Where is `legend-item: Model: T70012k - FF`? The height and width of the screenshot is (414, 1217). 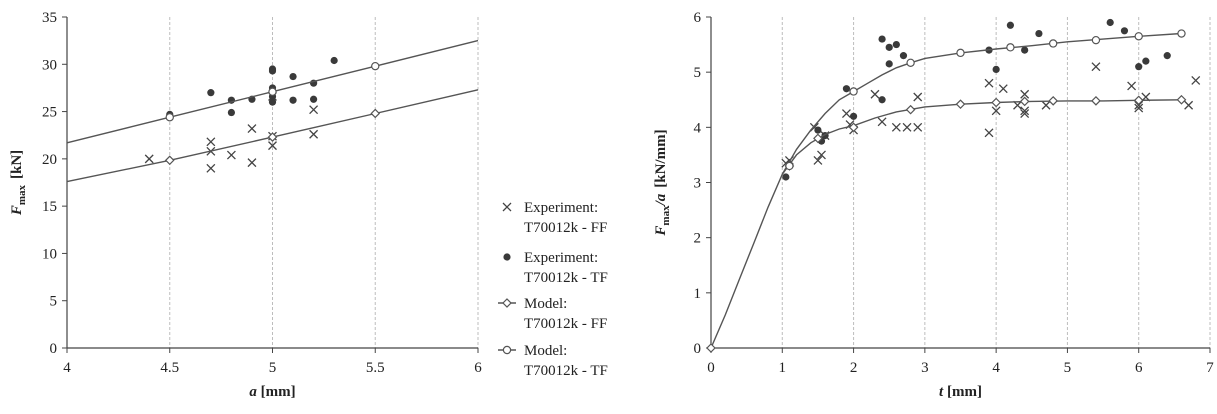 legend-item: Model: T70012k - FF is located at coordinates (552, 314).